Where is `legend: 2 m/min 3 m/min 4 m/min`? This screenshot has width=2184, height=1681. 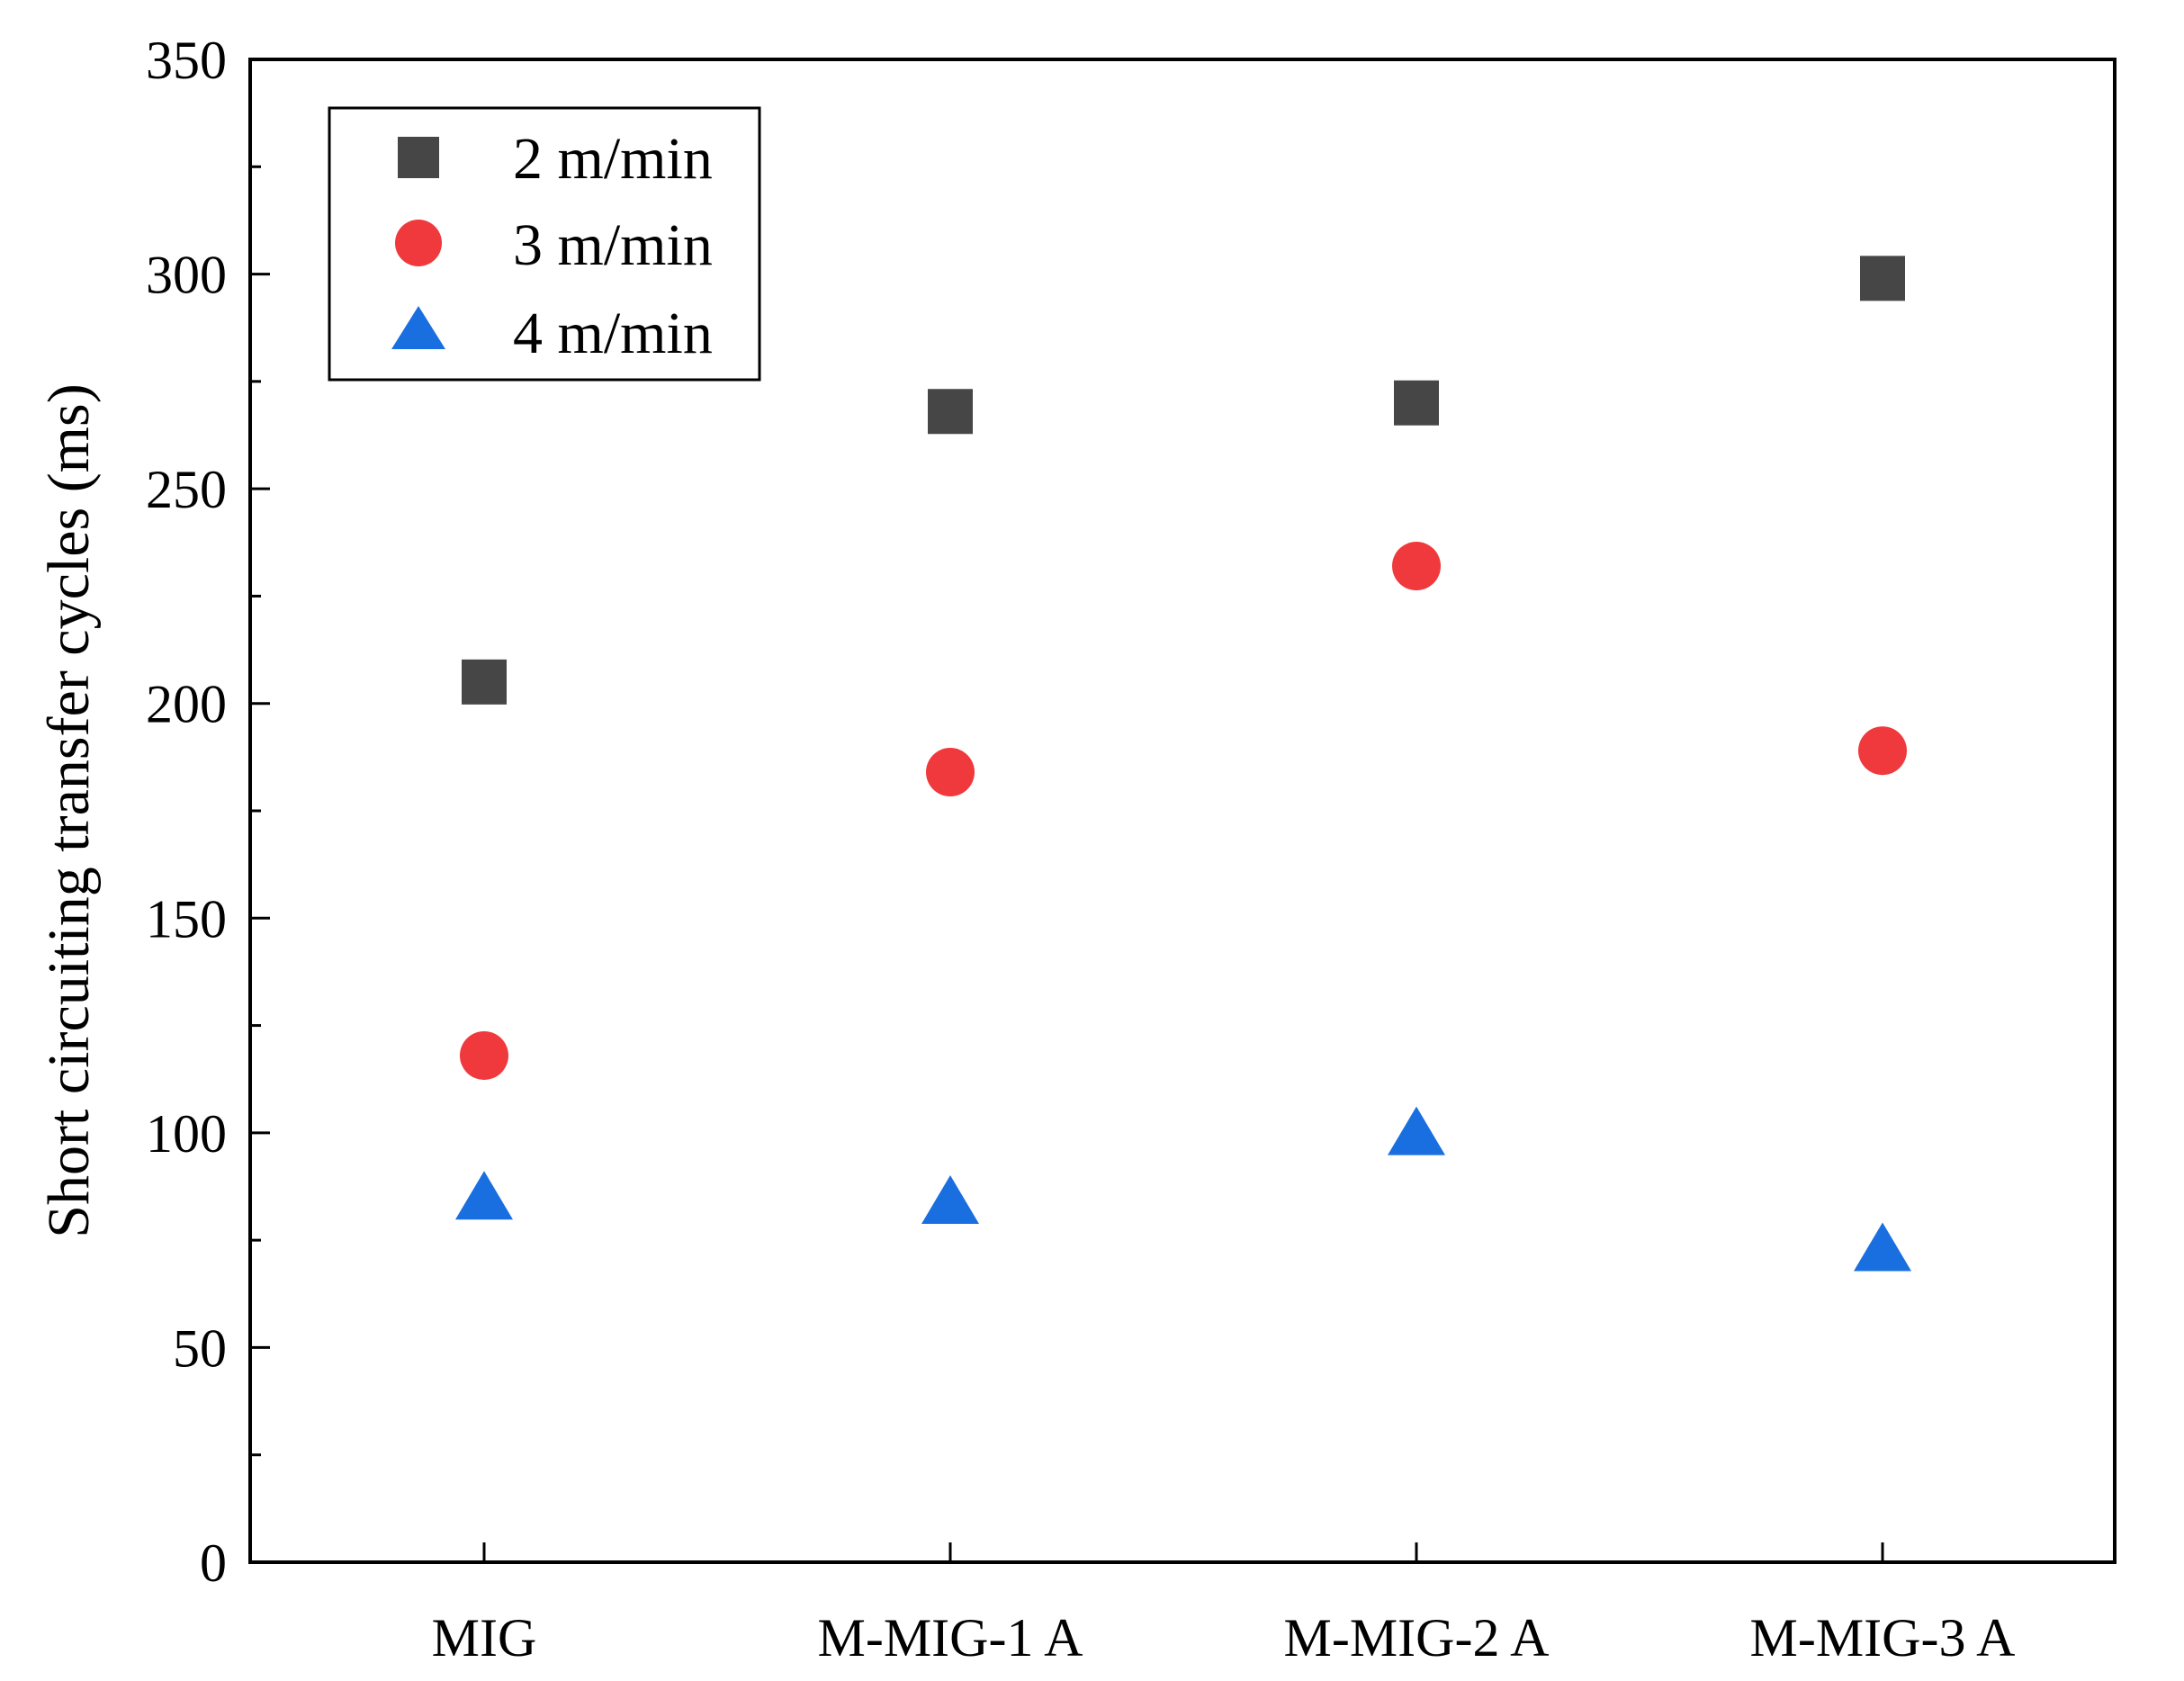 legend: 2 m/min 3 m/min 4 m/min is located at coordinates (544, 244).